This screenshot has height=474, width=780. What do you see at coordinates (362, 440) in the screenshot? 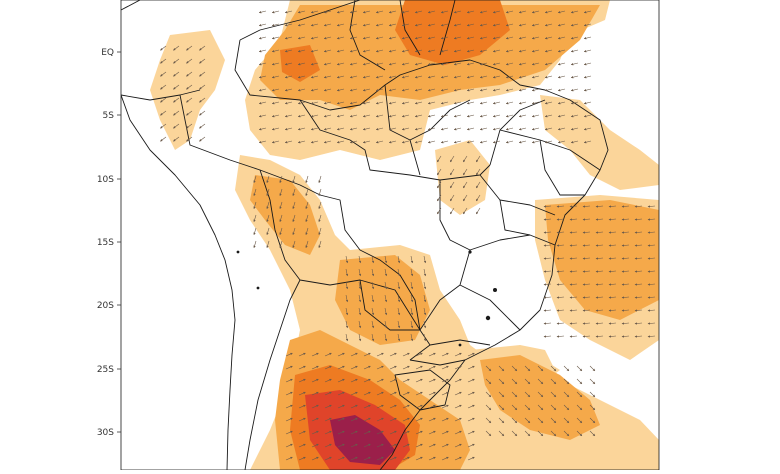
I see `shading-max` at bounding box center [362, 440].